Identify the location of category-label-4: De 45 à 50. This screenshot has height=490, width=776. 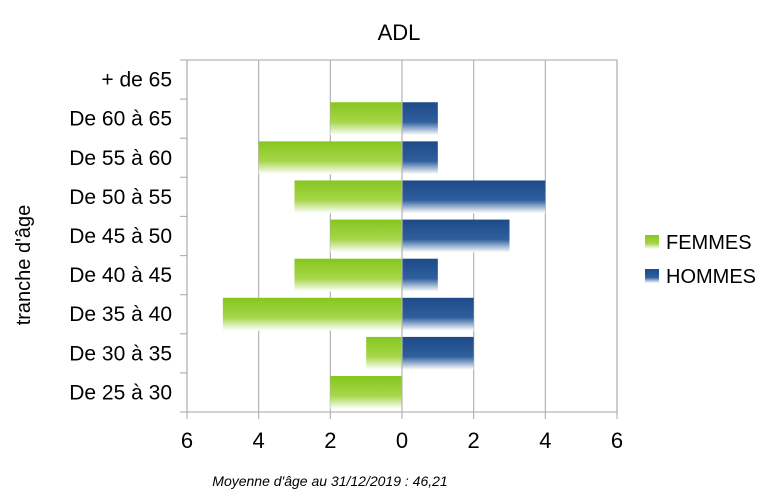
(120, 236).